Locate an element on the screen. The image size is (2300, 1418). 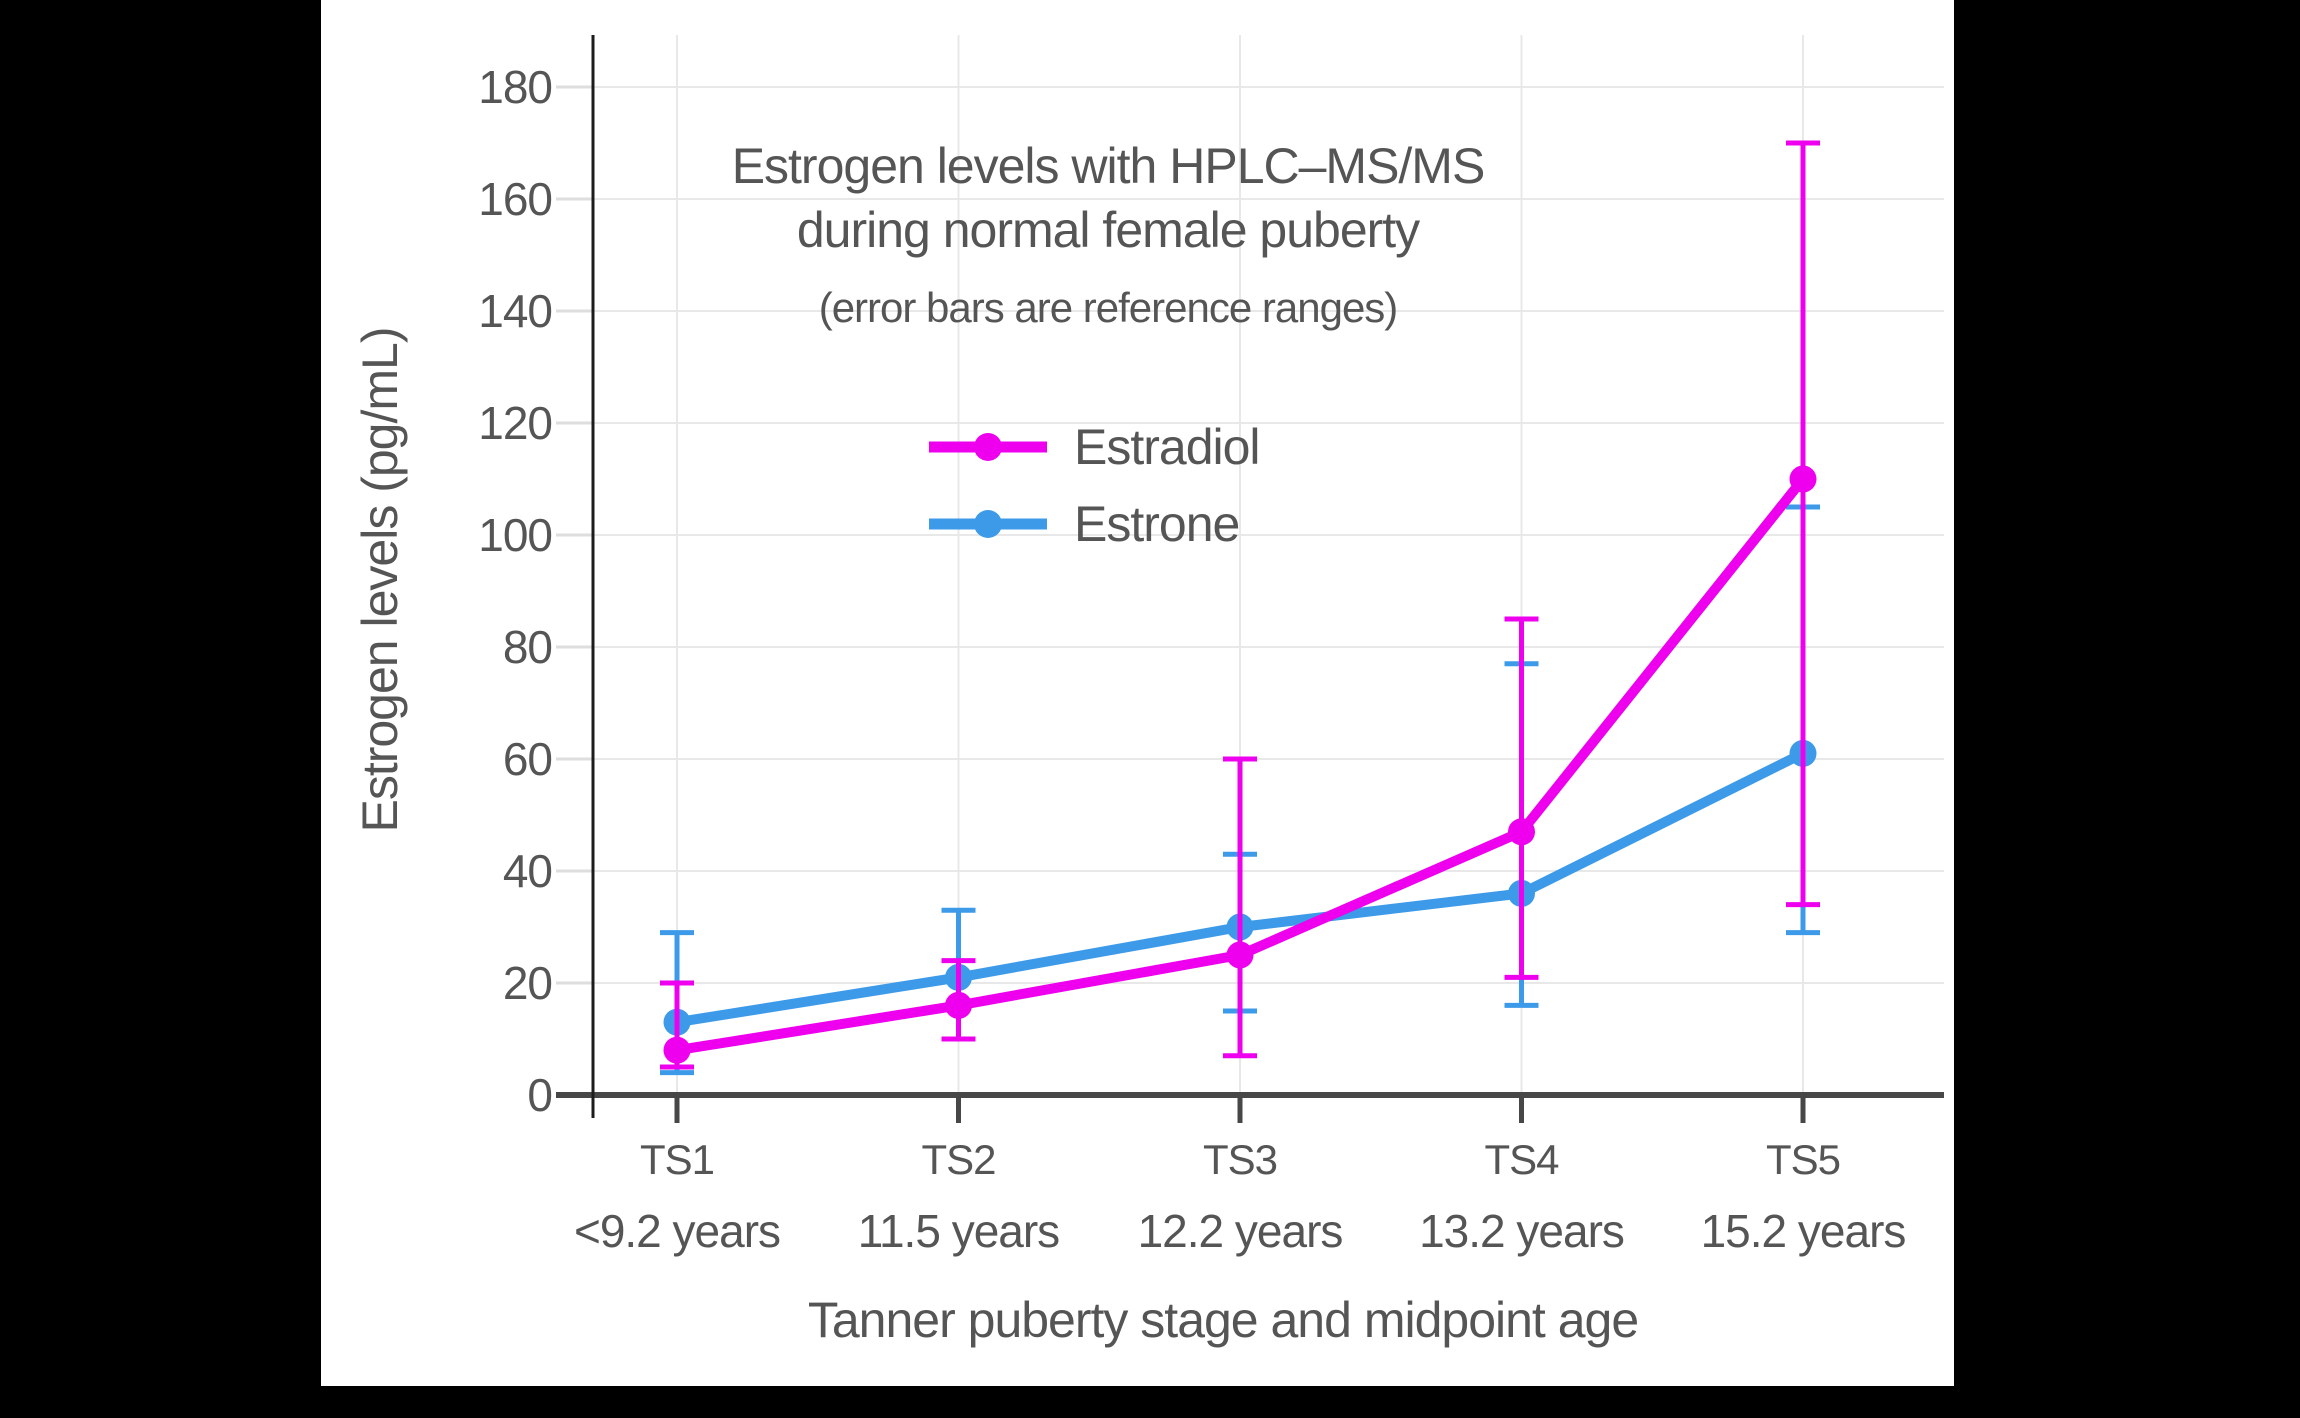
x-tick-age-label-TS1: <9.2 years is located at coordinates (677, 1231).